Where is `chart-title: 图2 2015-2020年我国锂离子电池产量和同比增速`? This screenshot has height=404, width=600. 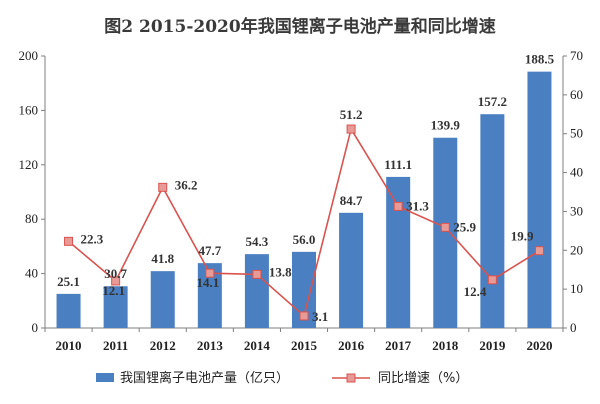 chart-title: 图2 2015-2020年我国锂离子电池产量和同比增速 is located at coordinates (299, 26).